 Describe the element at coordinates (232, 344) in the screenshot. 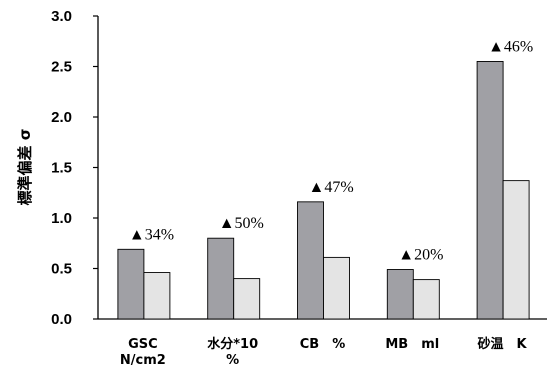

I see `x-category-label: 水分*10` at that location.